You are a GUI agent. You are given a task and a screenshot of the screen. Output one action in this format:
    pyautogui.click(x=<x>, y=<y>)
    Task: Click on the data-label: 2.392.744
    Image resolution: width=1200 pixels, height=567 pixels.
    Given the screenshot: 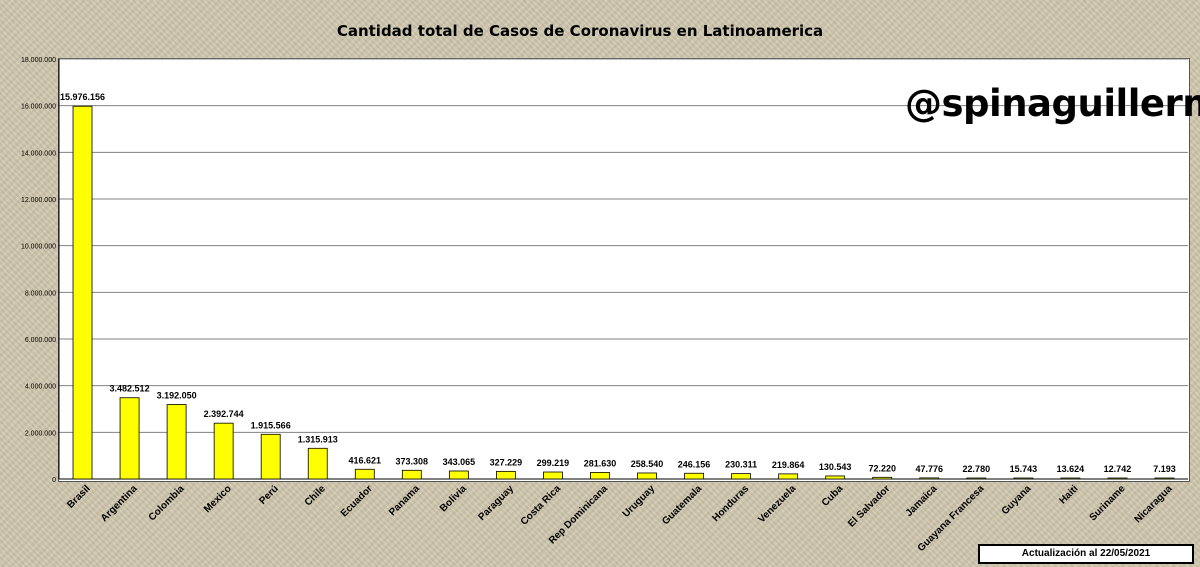 What is the action you would take?
    pyautogui.click(x=224, y=414)
    